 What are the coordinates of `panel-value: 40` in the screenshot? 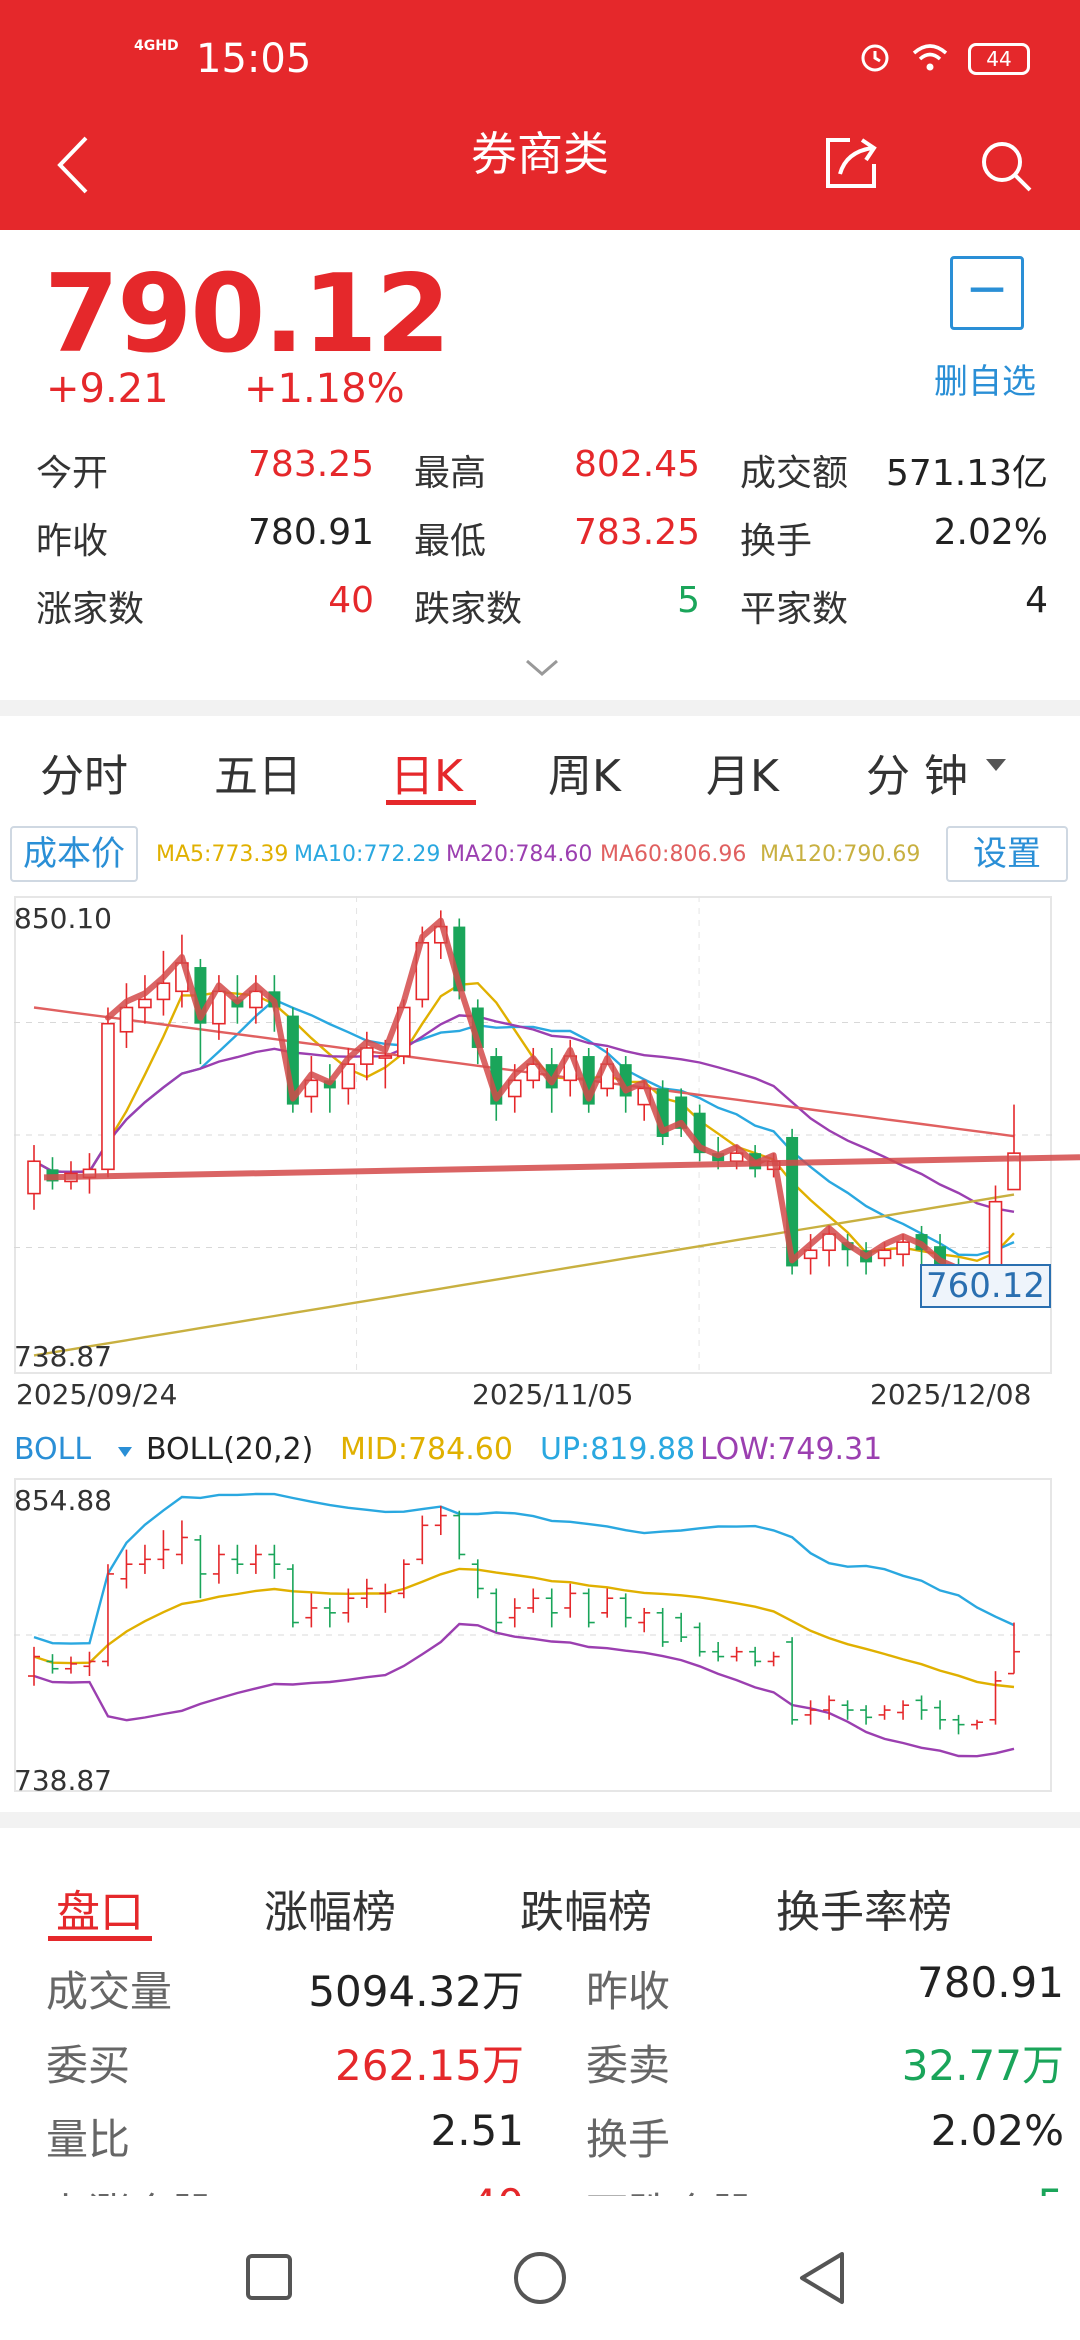 It's located at (374, 2188).